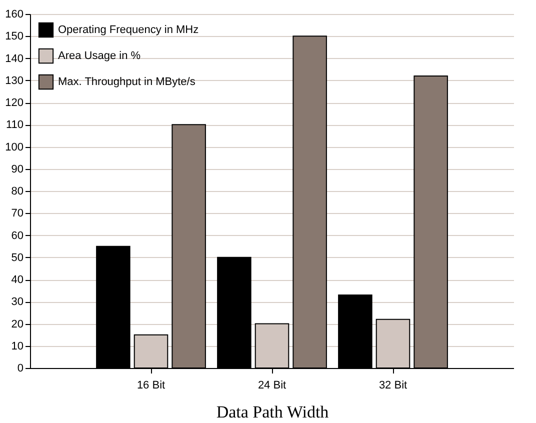 The image size is (536, 423). What do you see at coordinates (14, 147) in the screenshot?
I see `y-tick-label: 100` at bounding box center [14, 147].